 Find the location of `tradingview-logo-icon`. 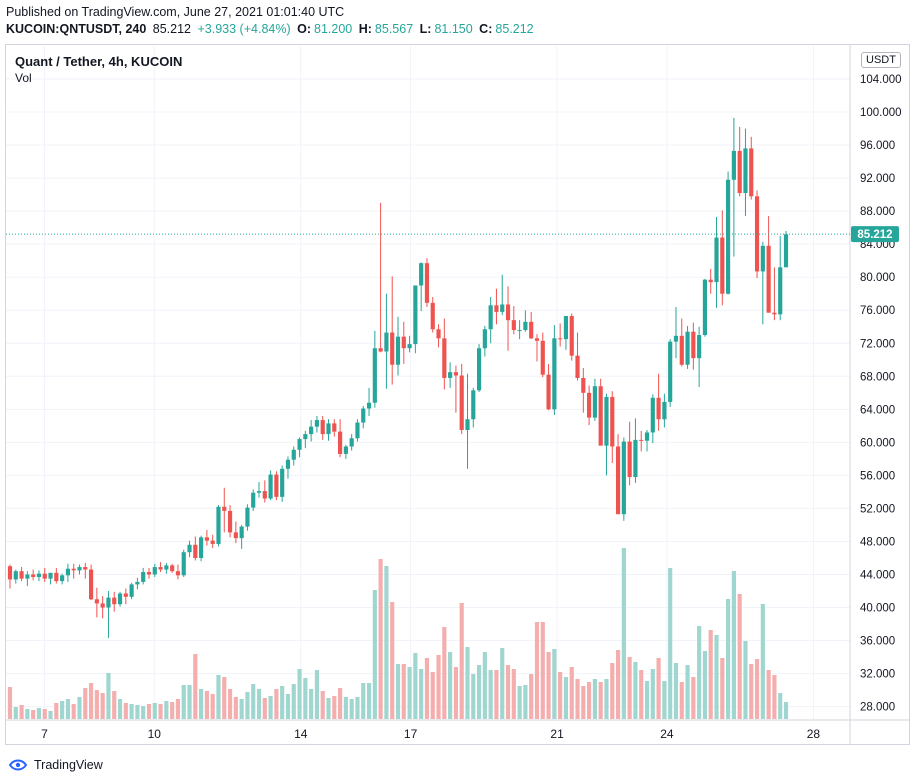

tradingview-logo-icon is located at coordinates (18, 765).